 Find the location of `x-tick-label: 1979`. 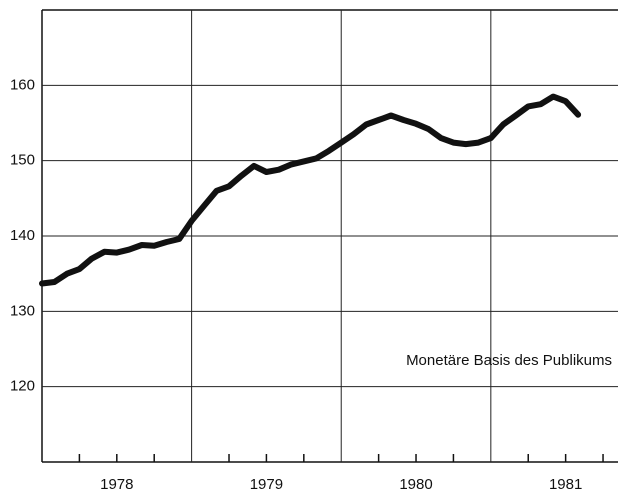

x-tick-label: 1979 is located at coordinates (266, 484).